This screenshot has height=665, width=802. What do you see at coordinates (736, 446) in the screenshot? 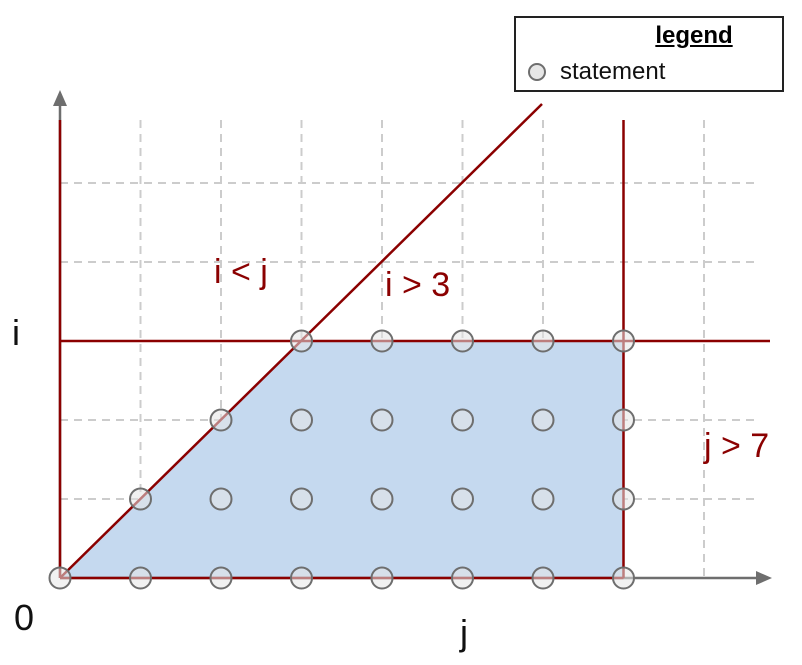
I see `constraint-label-j-gt-7: j > 7` at bounding box center [736, 446].